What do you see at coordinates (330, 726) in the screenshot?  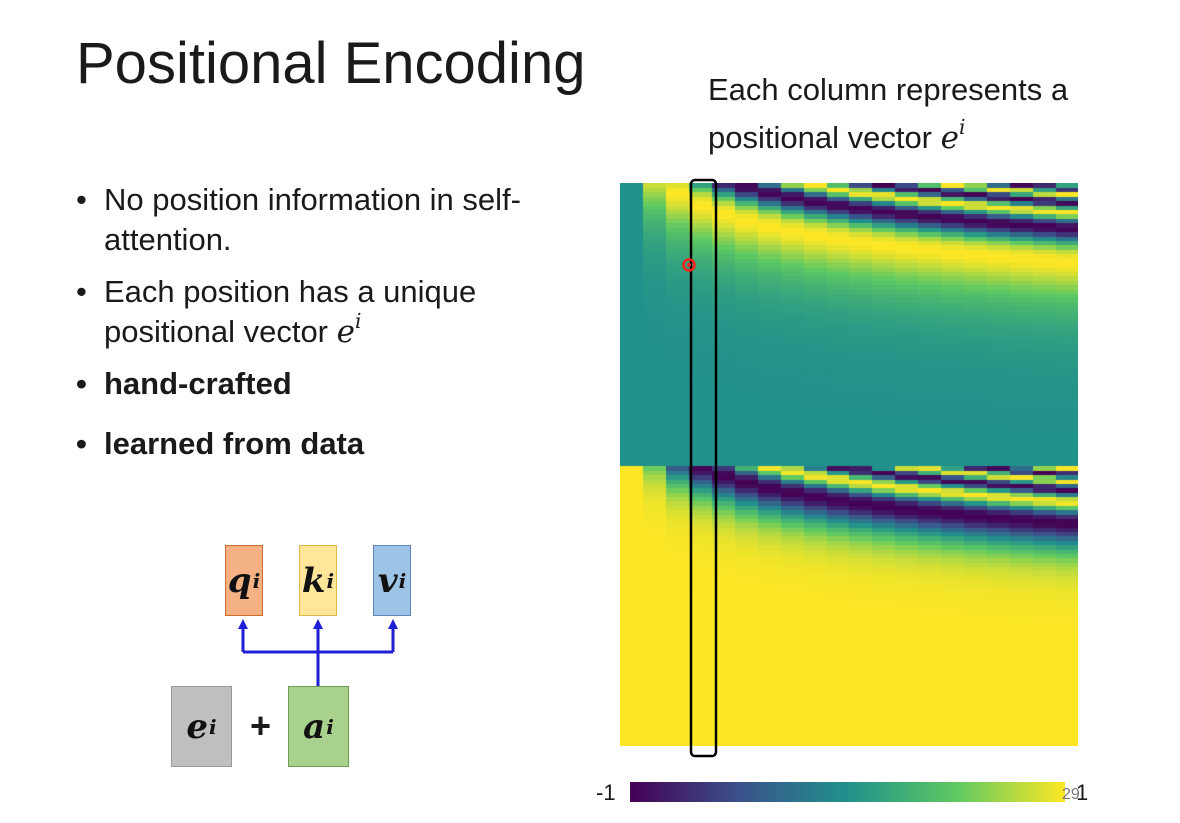 I see `input-superscript: i` at bounding box center [330, 726].